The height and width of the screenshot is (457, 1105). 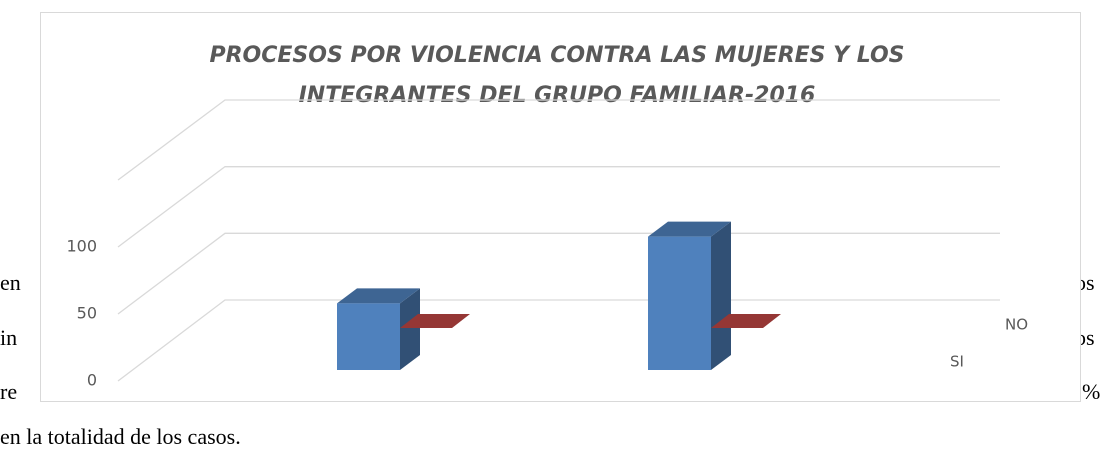 What do you see at coordinates (81, 246) in the screenshot?
I see `y-tick-label: 100` at bounding box center [81, 246].